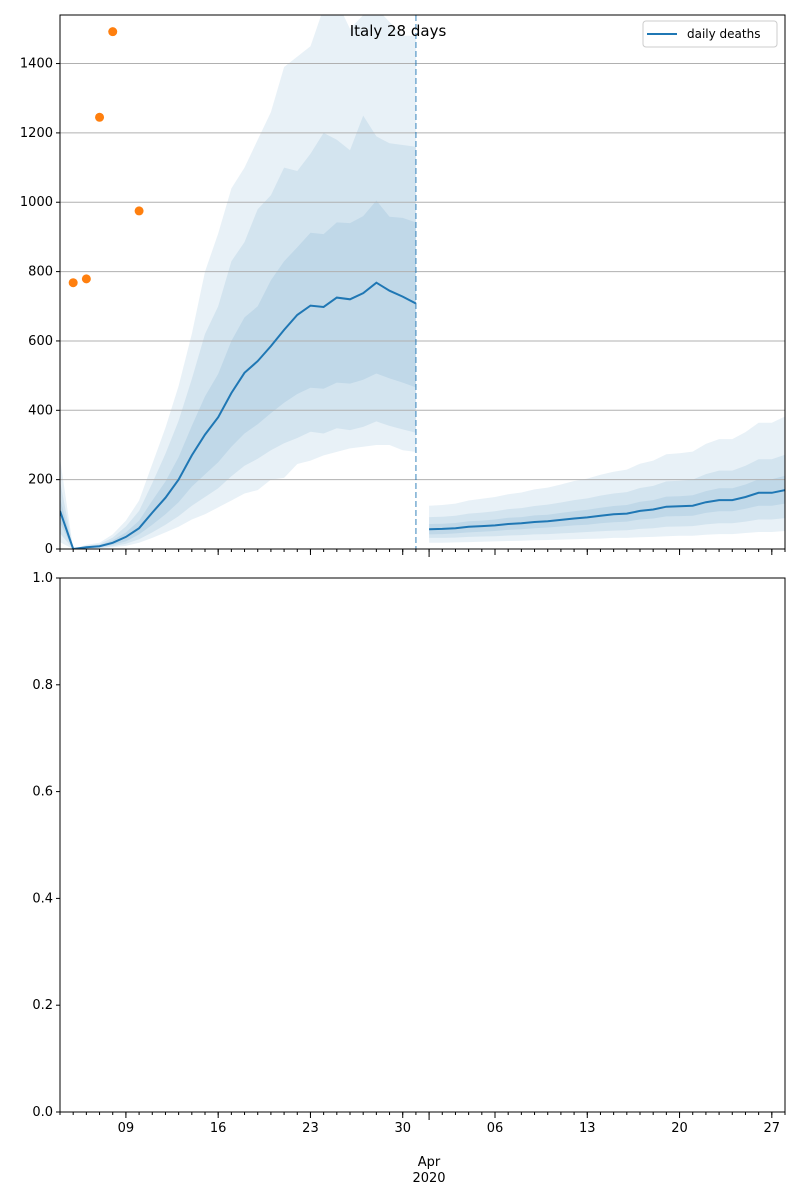 This screenshot has width=800, height=1200. Describe the element at coordinates (402, 1128) in the screenshot. I see `x-tick-label: 30` at that location.